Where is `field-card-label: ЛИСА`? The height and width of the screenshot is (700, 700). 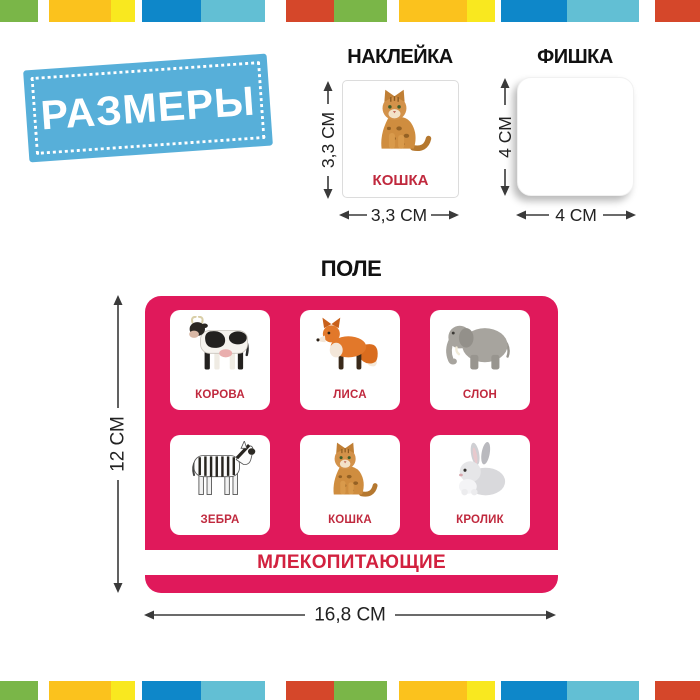
field-card-label: ЛИСА is located at coordinates (350, 395).